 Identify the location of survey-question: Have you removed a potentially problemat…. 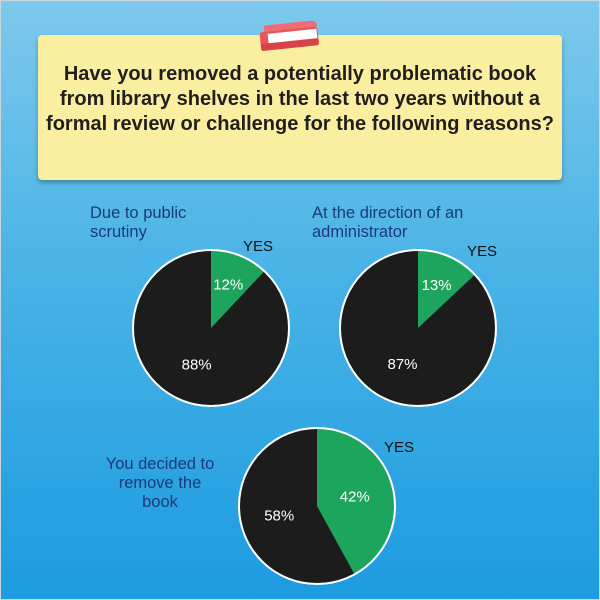
(300, 99).